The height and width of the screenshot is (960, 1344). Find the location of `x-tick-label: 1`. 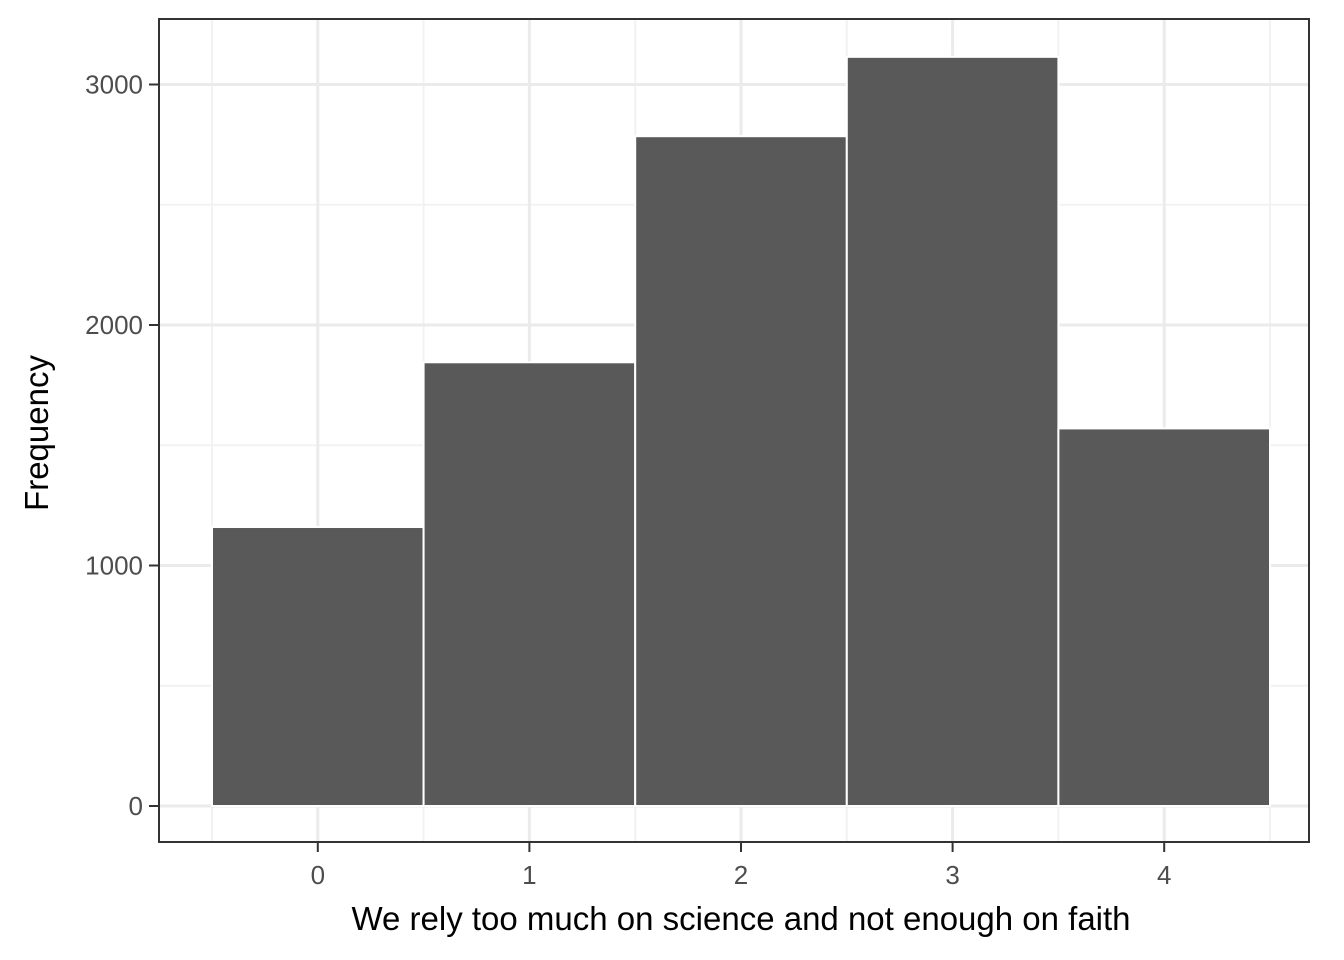

x-tick-label: 1 is located at coordinates (529, 875).